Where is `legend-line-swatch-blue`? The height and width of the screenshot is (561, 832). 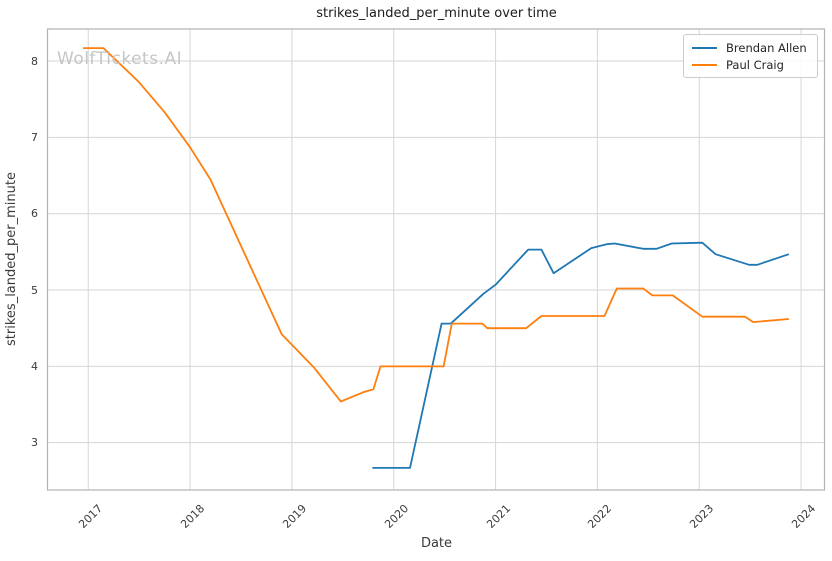 legend-line-swatch-blue is located at coordinates (704, 47).